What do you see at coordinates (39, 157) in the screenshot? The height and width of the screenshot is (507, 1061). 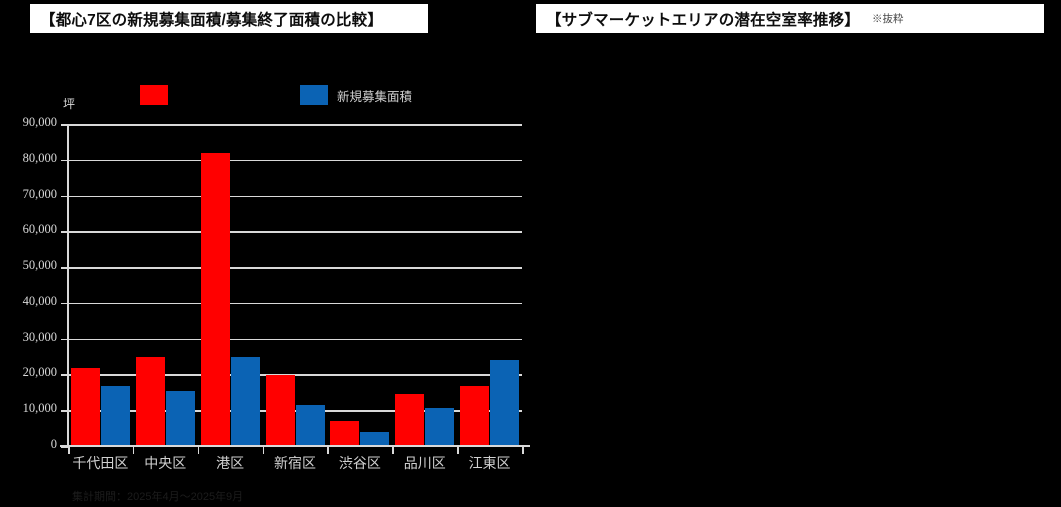 I see `bar-chart-y-tick-label: 80,000` at bounding box center [39, 157].